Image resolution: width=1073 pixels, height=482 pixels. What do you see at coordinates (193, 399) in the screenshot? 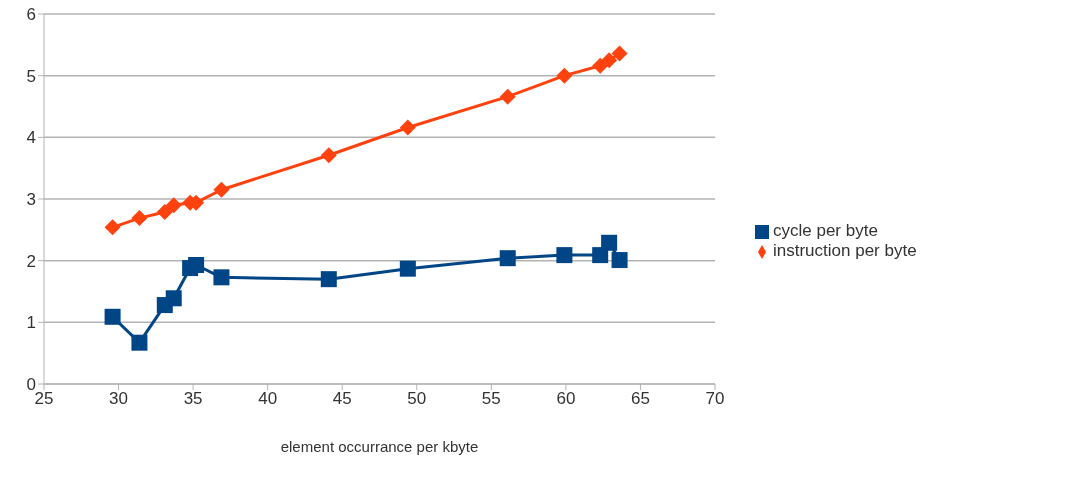
I see `x-tick-label: 35` at bounding box center [193, 399].